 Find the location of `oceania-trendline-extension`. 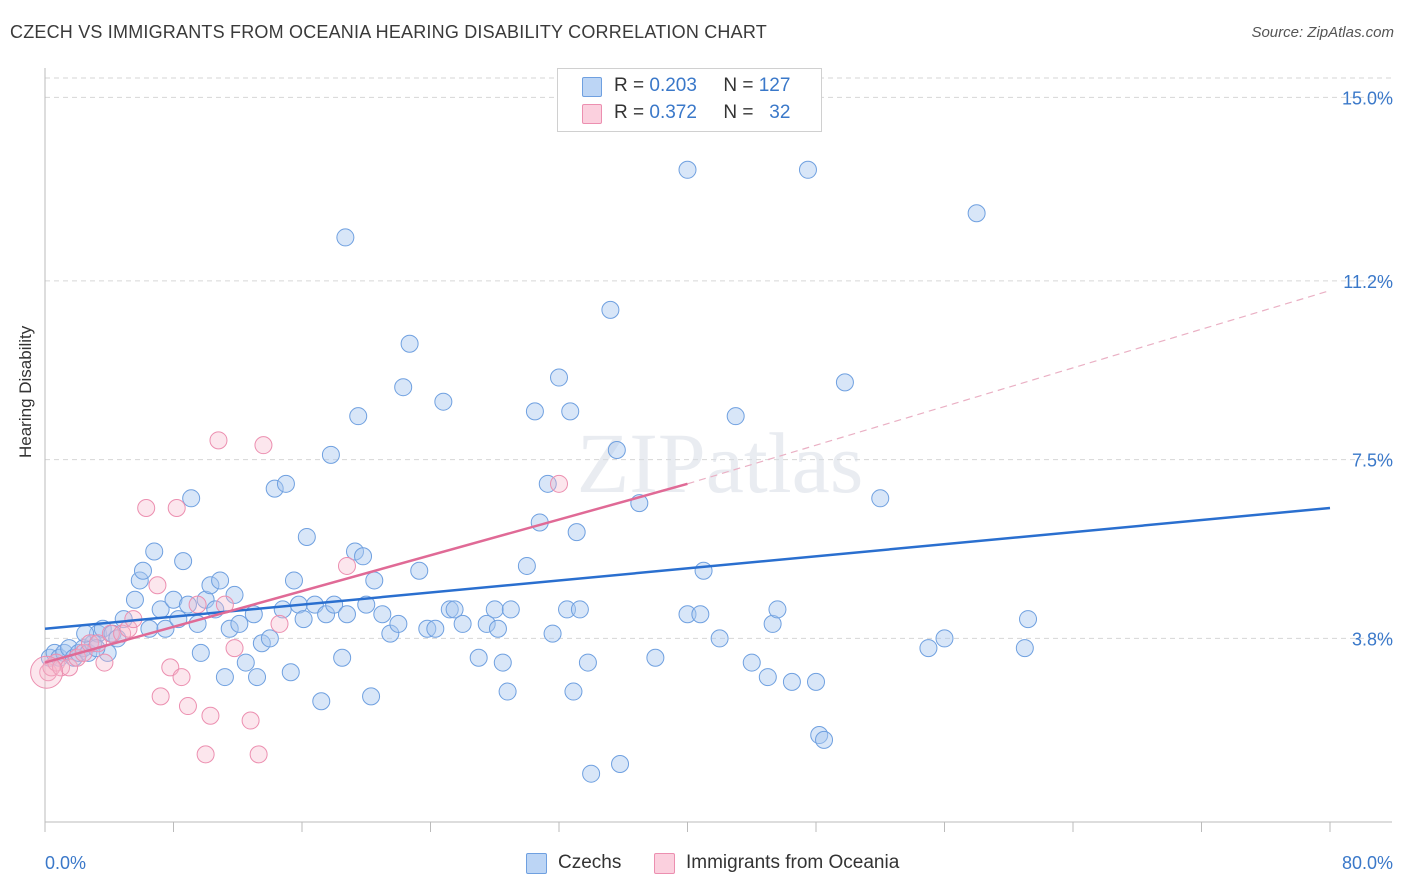

oceania-trendline-extension is located at coordinates (1009, 387).